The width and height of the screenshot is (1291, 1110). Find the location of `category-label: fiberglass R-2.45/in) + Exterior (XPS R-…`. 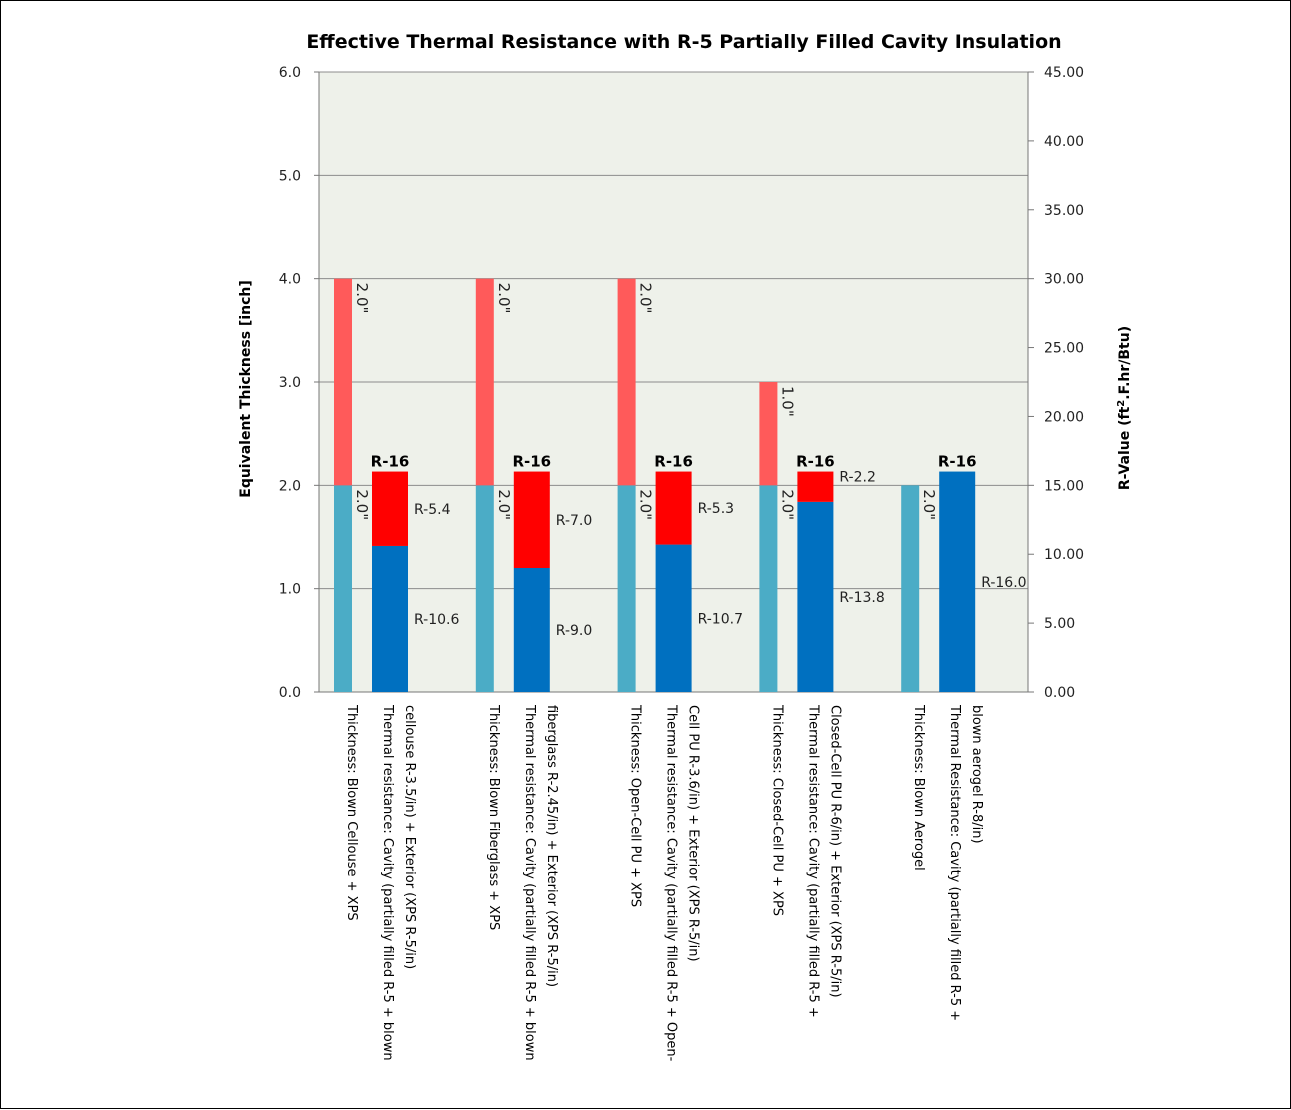

category-label: fiberglass R-2.45/in) + Exterior (XPS R-… is located at coordinates (551, 846).